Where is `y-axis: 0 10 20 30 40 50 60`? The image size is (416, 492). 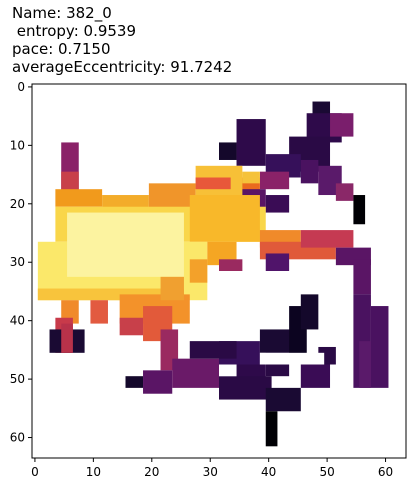 y-axis: 0 10 20 30 40 50 60 is located at coordinates (21, 262).